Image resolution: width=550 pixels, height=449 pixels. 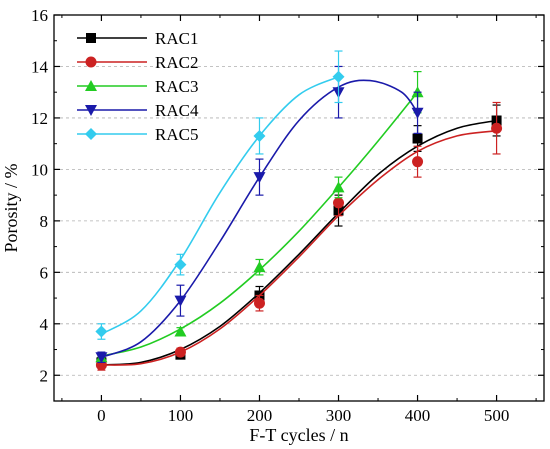 What do you see at coordinates (44, 375) in the screenshot?
I see `y-tick-label: 2` at bounding box center [44, 375].